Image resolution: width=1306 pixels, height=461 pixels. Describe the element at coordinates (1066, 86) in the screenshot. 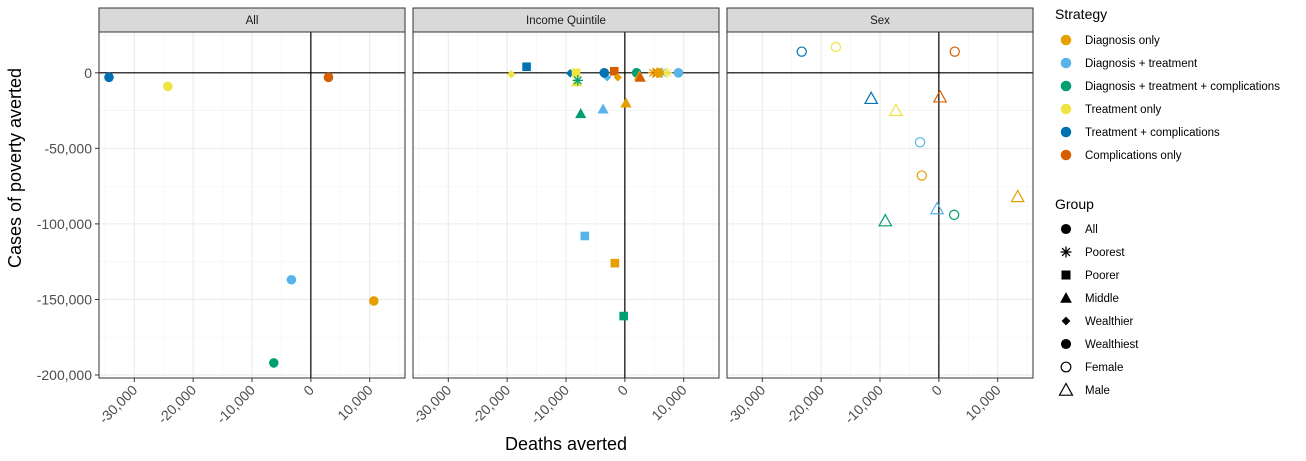

I see `legend-key-diagtxcomp` at that location.